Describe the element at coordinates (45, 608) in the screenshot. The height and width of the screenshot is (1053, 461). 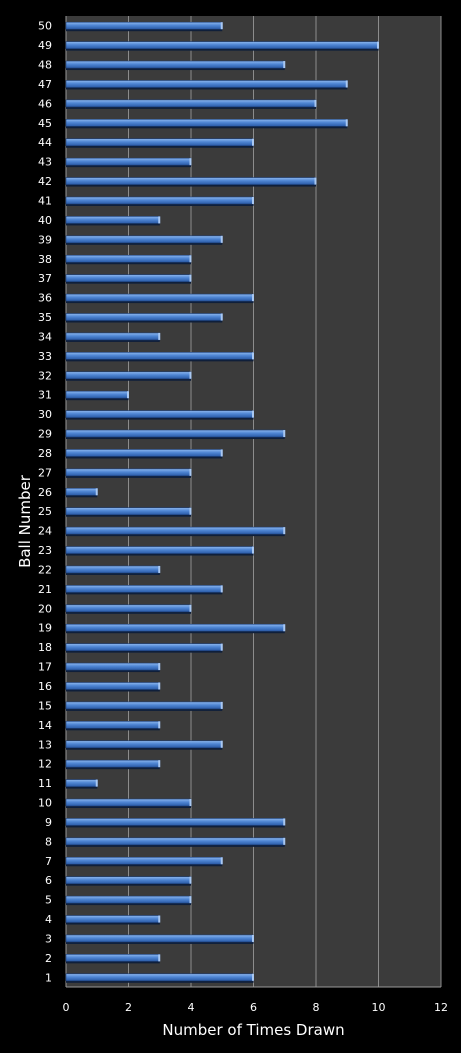
I see `y-tick-label: 20` at that location.